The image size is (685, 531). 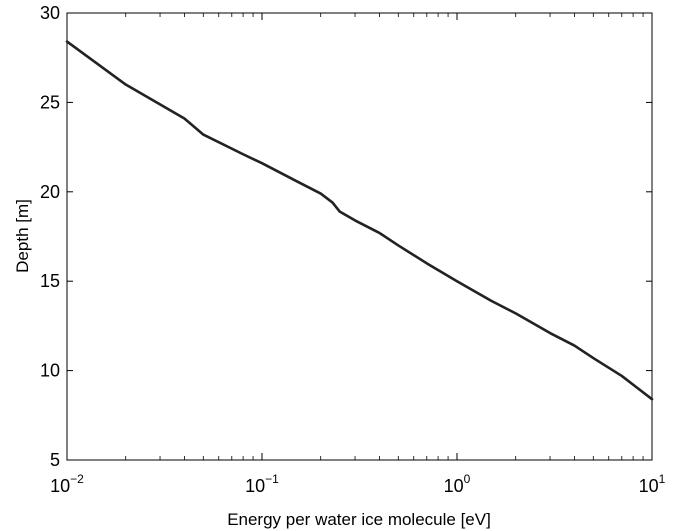 What do you see at coordinates (22, 236) in the screenshot?
I see `y-axis-title: Depth [m]` at bounding box center [22, 236].